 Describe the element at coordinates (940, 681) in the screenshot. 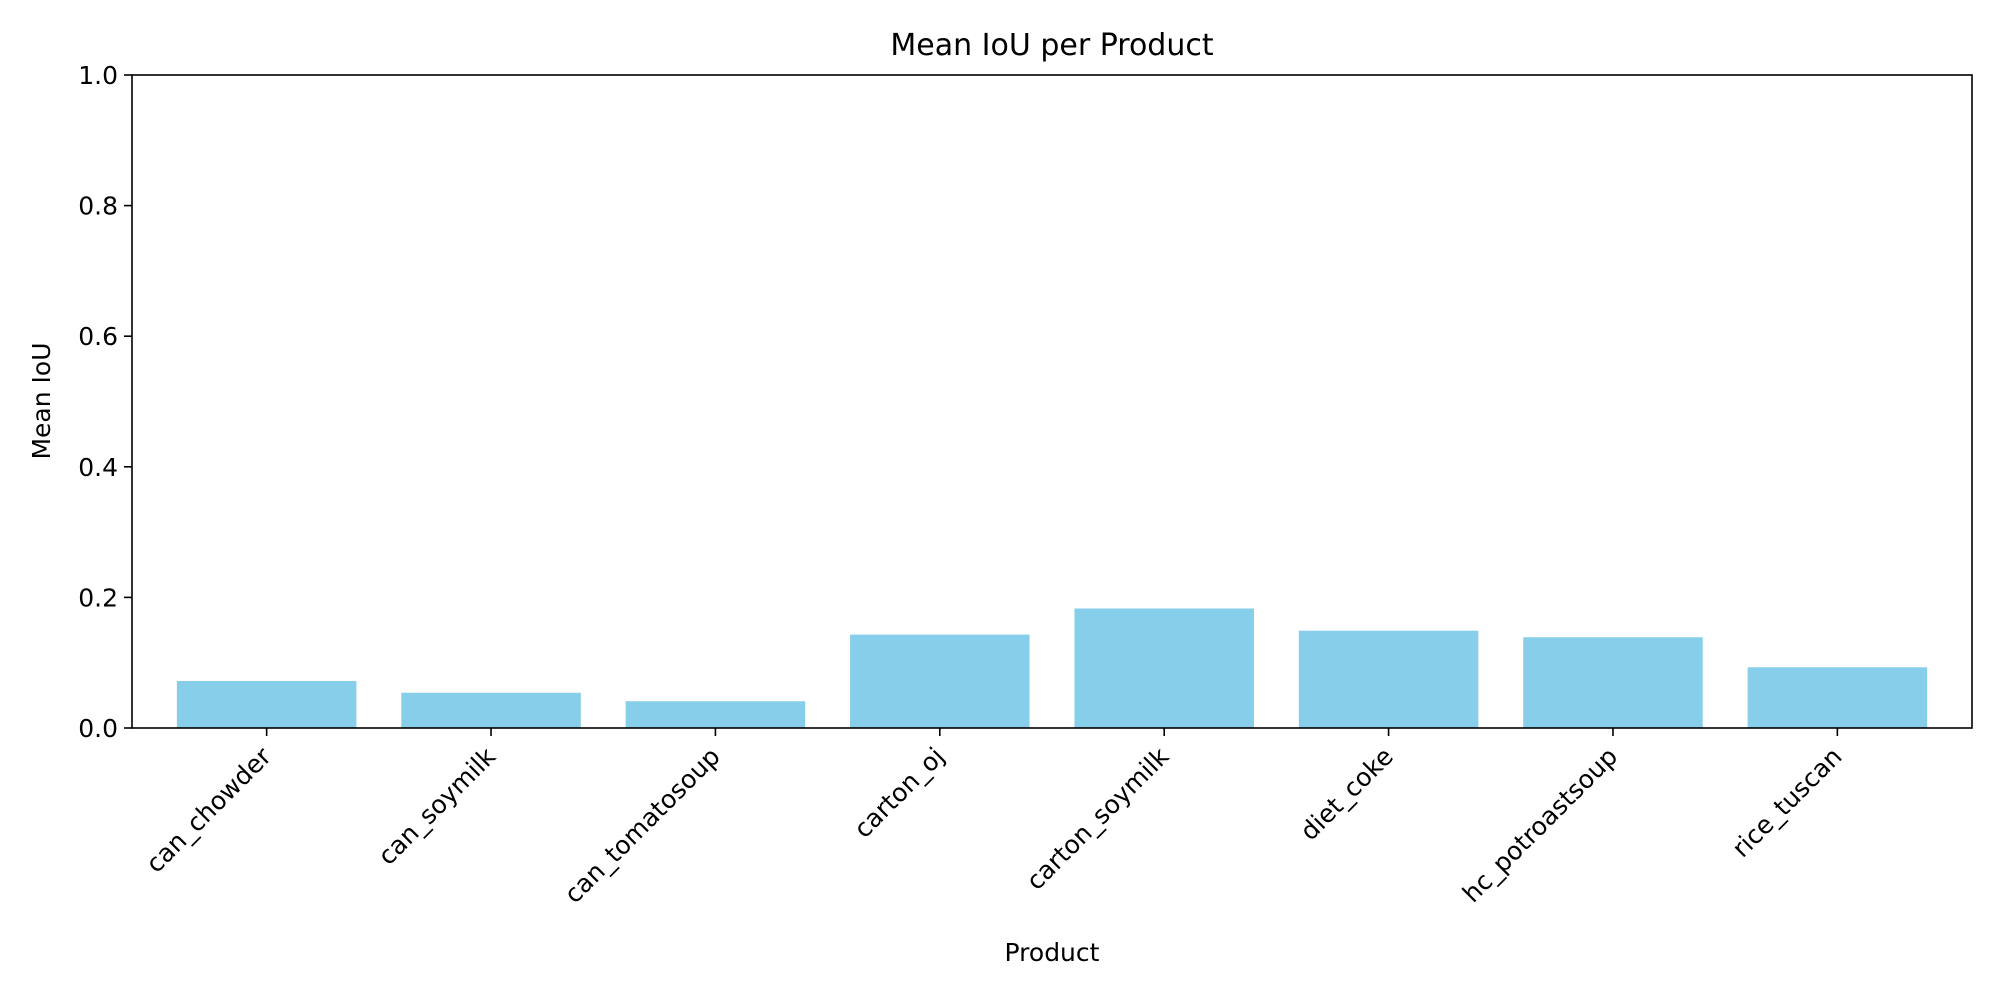

I see `bar-carton_oj` at that location.